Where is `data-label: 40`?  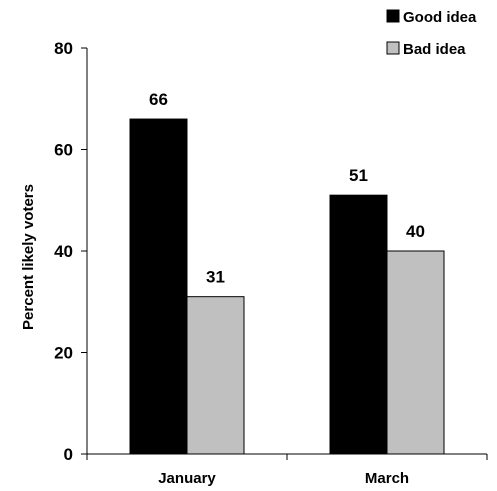
data-label: 40 is located at coordinates (415, 231).